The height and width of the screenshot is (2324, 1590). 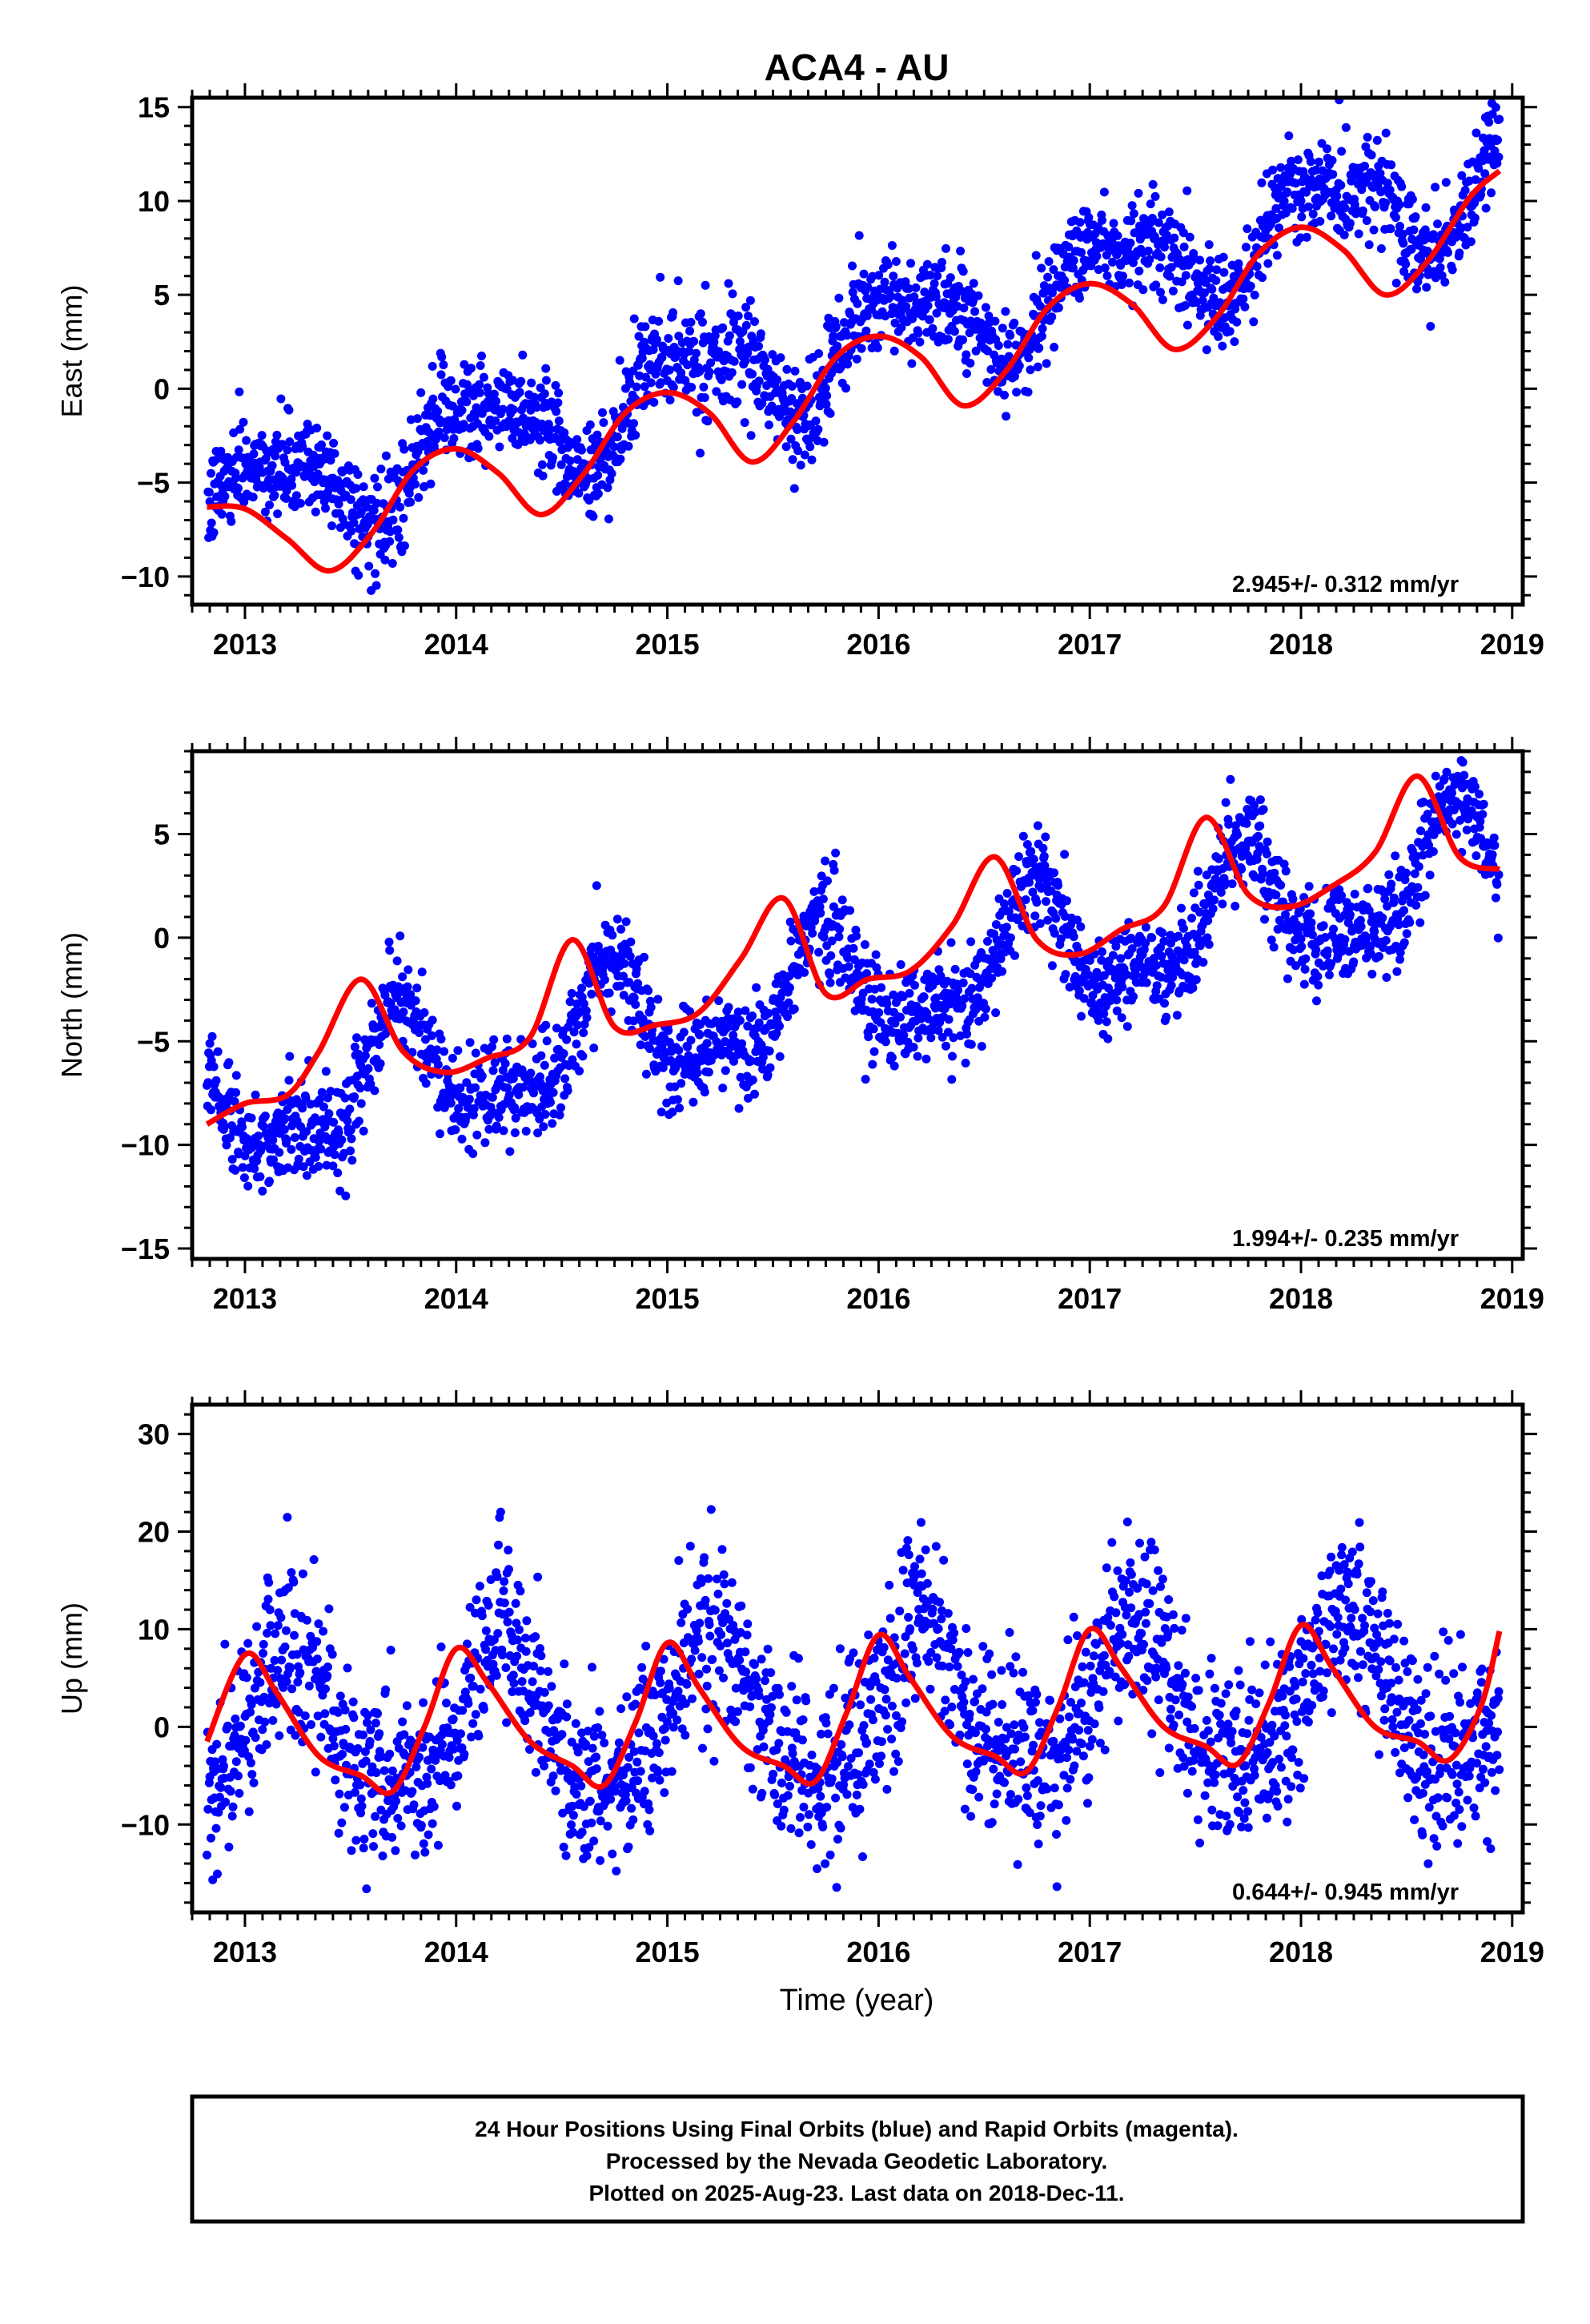 What do you see at coordinates (154, 201) in the screenshot?
I see `y-tick-label: 10` at bounding box center [154, 201].